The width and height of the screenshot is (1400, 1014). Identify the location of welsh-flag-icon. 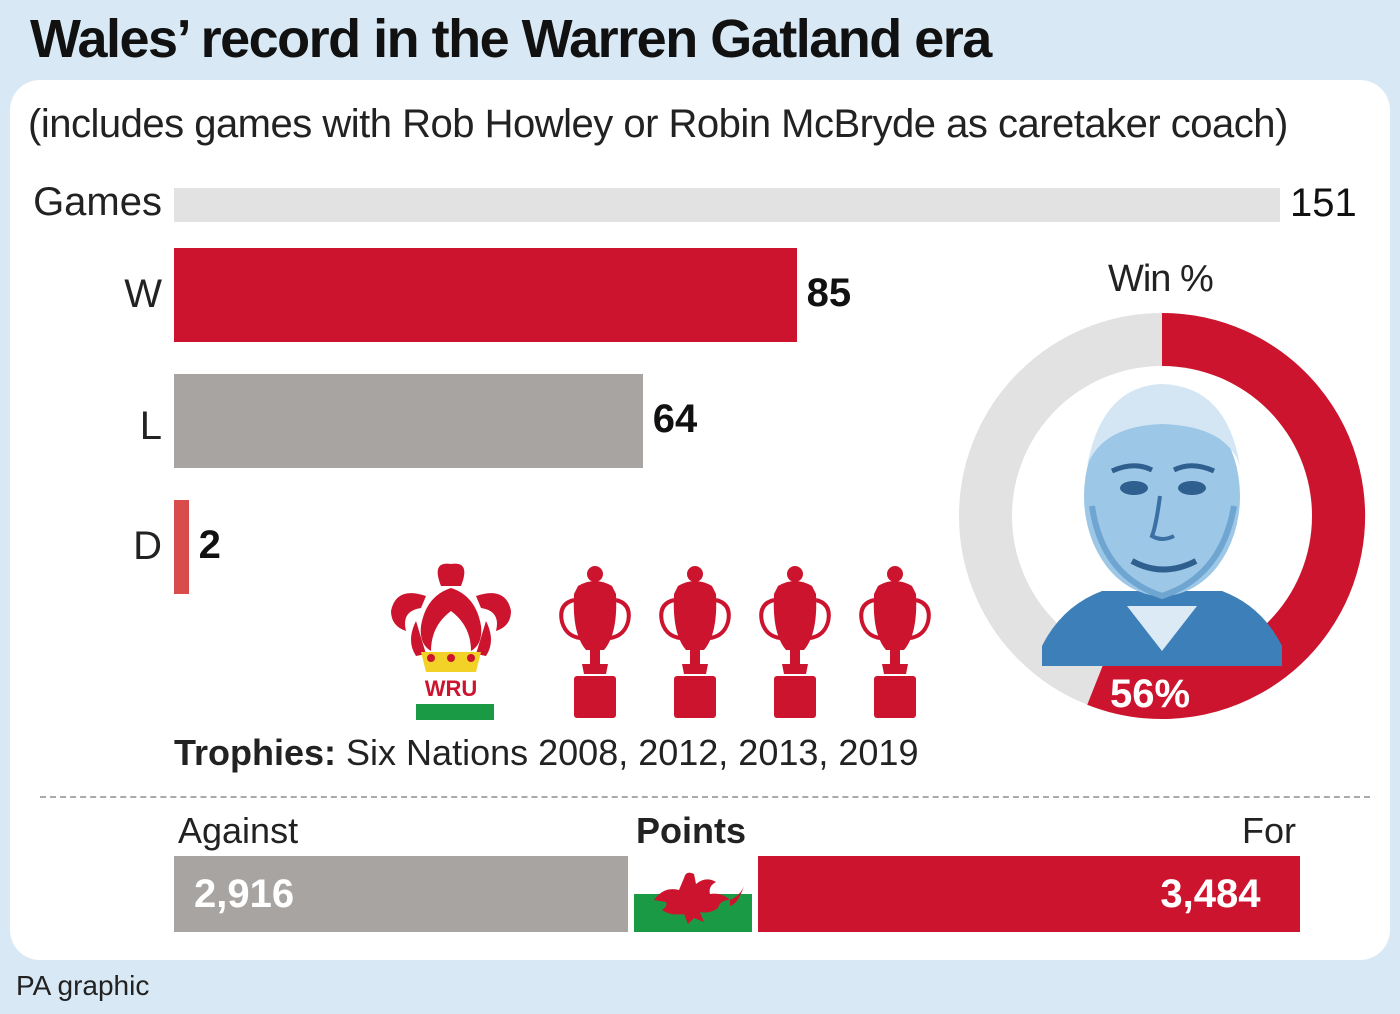
(693, 894).